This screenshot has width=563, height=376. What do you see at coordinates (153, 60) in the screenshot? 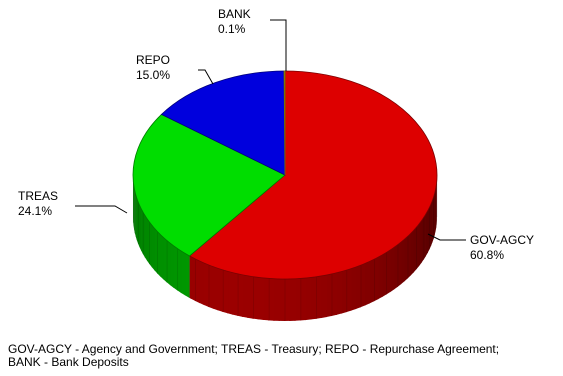
I see `slice-label-repo: REPO` at bounding box center [153, 60].